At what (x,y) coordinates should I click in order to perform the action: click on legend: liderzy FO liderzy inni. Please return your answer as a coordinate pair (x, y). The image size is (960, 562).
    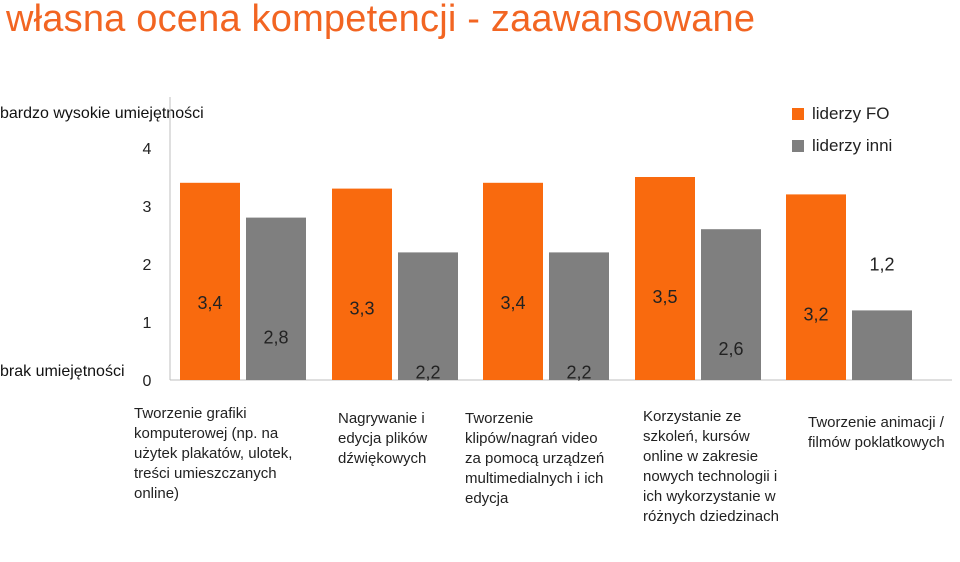
    Looking at the image, I should click on (842, 136).